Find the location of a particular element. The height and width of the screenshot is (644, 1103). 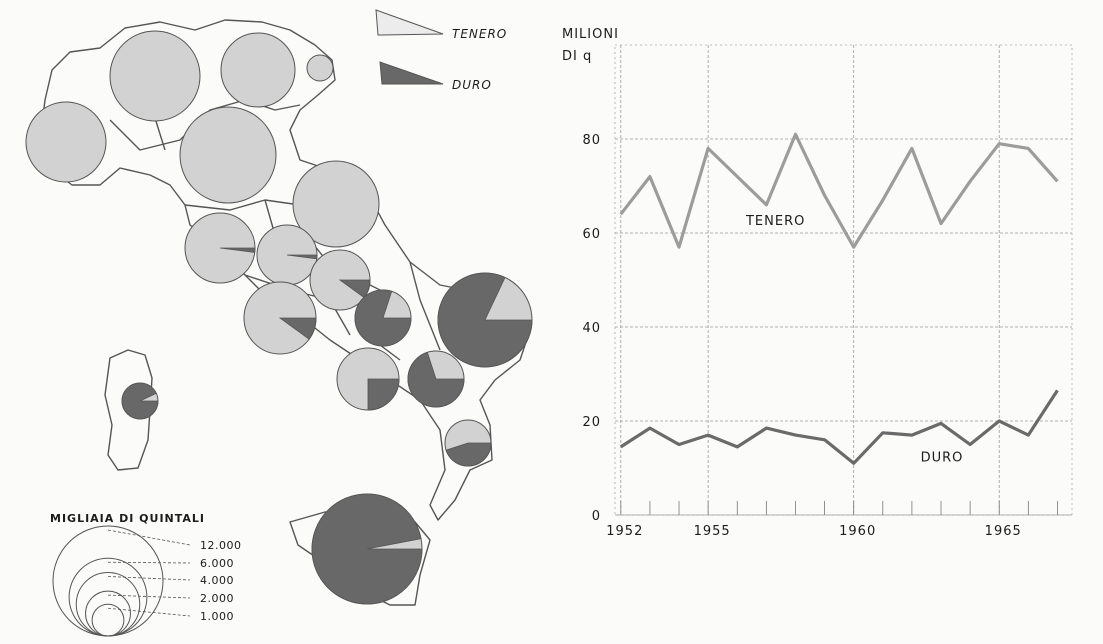

chart-series-labels: TENERO DURO is located at coordinates (854, 339).